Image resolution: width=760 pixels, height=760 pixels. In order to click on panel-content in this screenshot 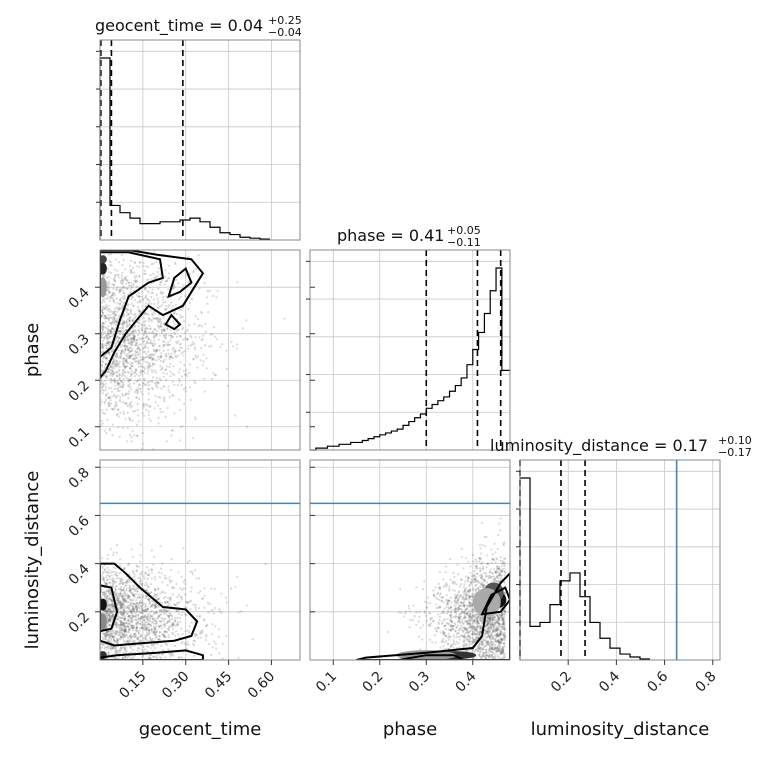, I will do `click(200, 350)`.